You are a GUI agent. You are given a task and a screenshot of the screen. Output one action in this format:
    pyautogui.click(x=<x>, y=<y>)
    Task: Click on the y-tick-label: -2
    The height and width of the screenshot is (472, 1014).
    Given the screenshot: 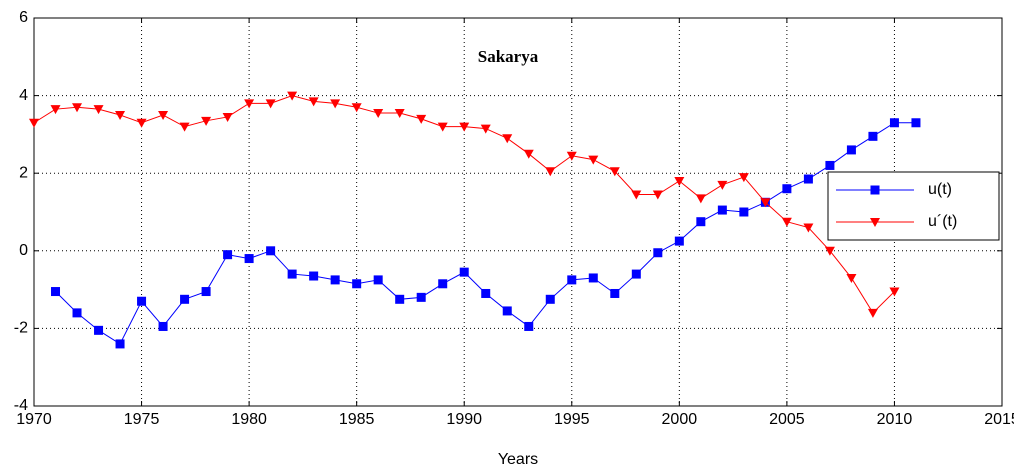 What is the action you would take?
    pyautogui.click(x=21, y=328)
    